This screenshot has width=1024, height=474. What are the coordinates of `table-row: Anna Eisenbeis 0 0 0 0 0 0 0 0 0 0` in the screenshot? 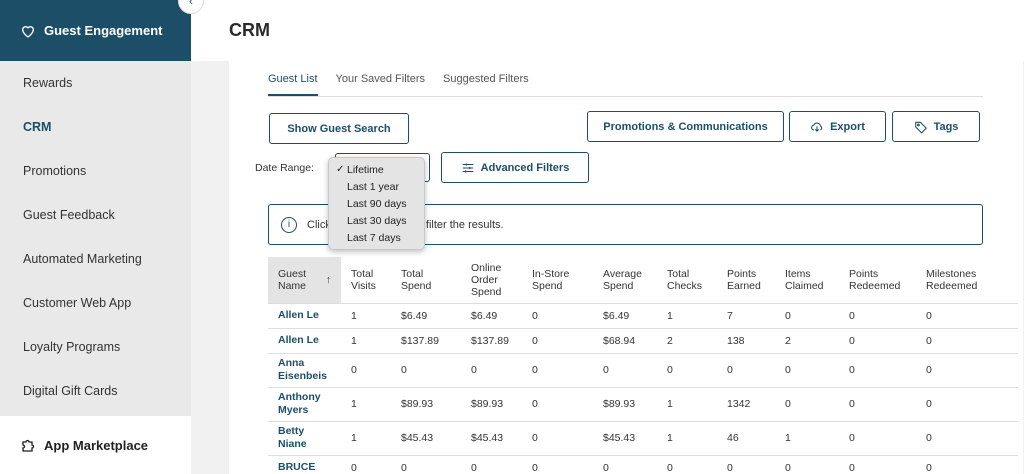 It's located at (643, 369).